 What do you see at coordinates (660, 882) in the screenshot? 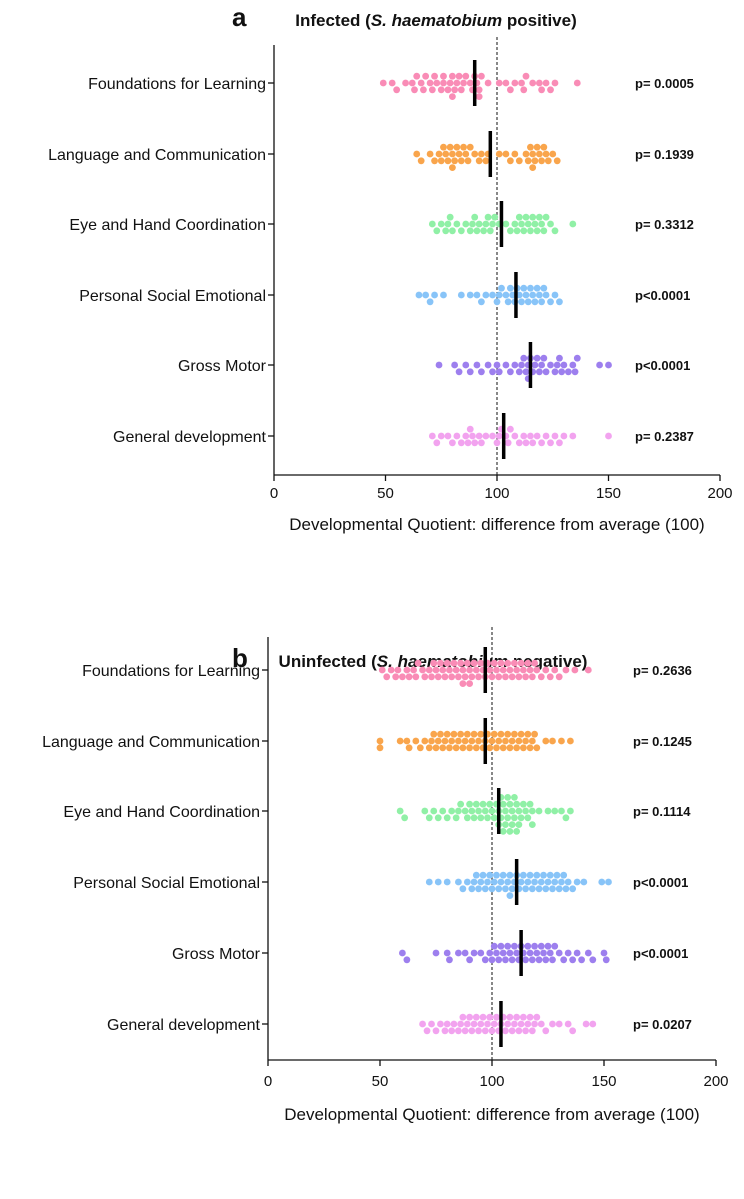
I see `p-value-label: p<0.0001` at bounding box center [660, 882].